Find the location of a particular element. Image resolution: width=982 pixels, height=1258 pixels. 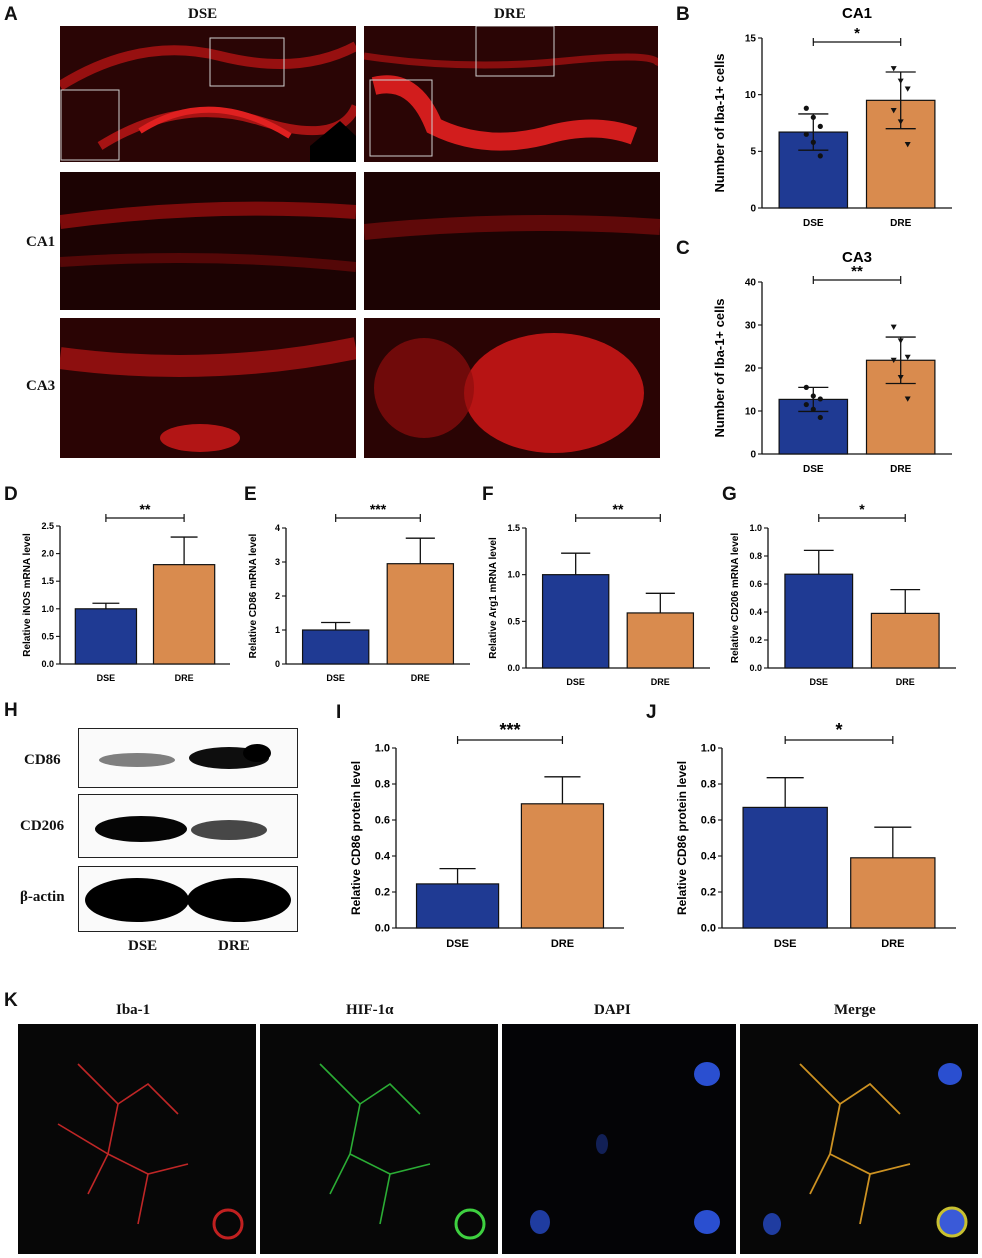

y-tick-label: 2 is located at coordinates (277, 596).